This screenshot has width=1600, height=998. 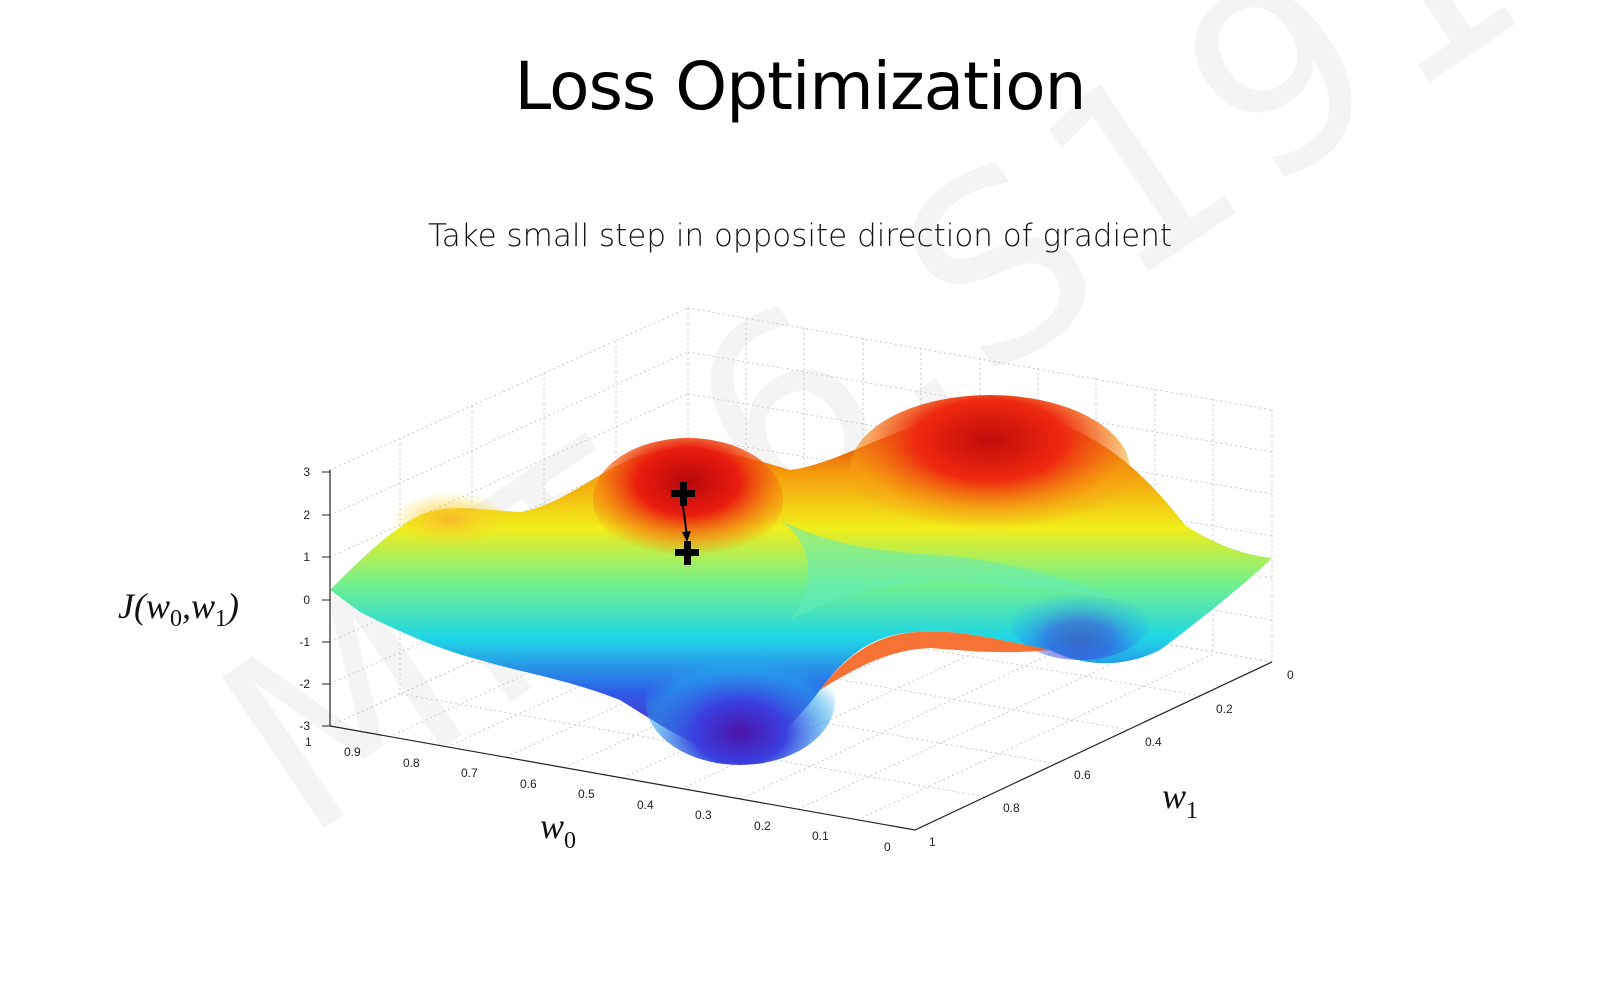 I want to click on z-tick-label: -2, so click(x=304, y=684).